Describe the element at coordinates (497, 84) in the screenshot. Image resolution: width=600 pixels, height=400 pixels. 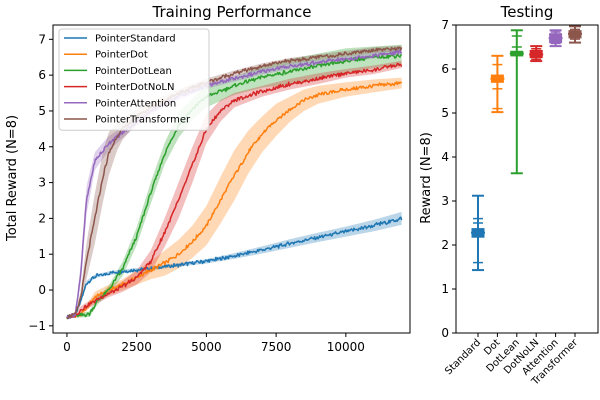
I see `box-Dot` at that location.